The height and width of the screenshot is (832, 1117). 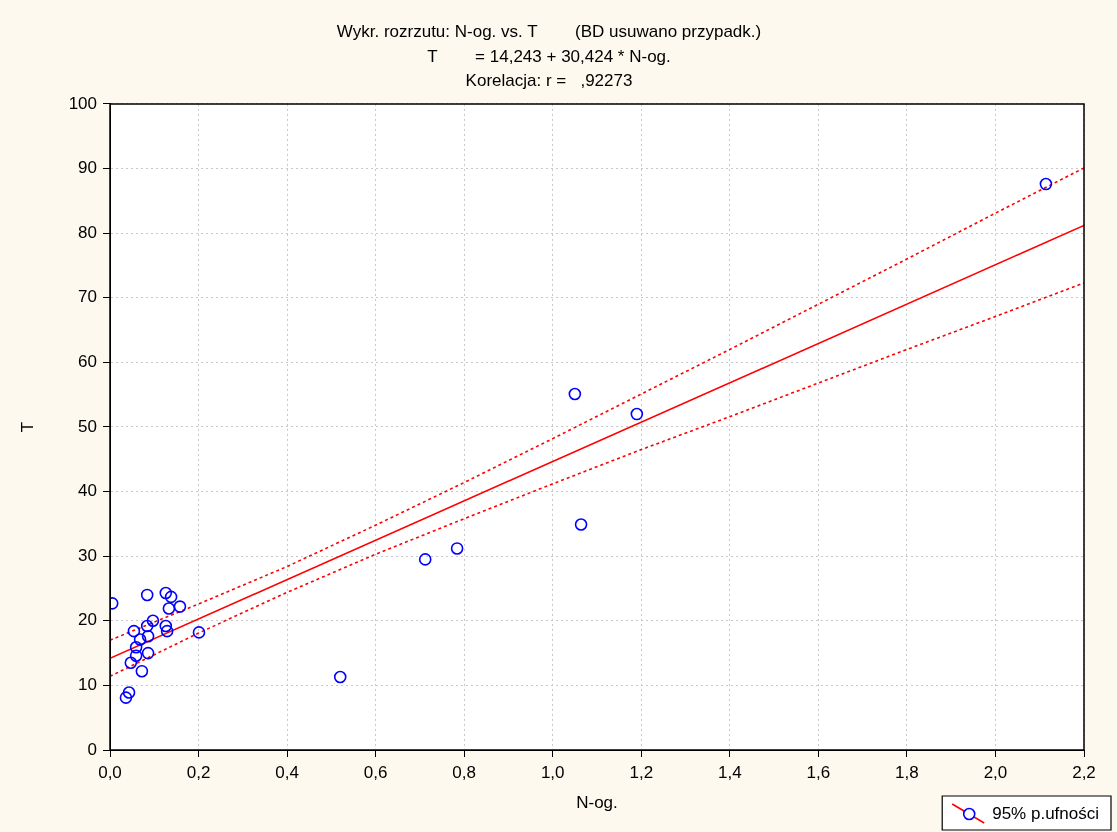 What do you see at coordinates (597, 803) in the screenshot?
I see `x-axis-title: N-og.` at bounding box center [597, 803].